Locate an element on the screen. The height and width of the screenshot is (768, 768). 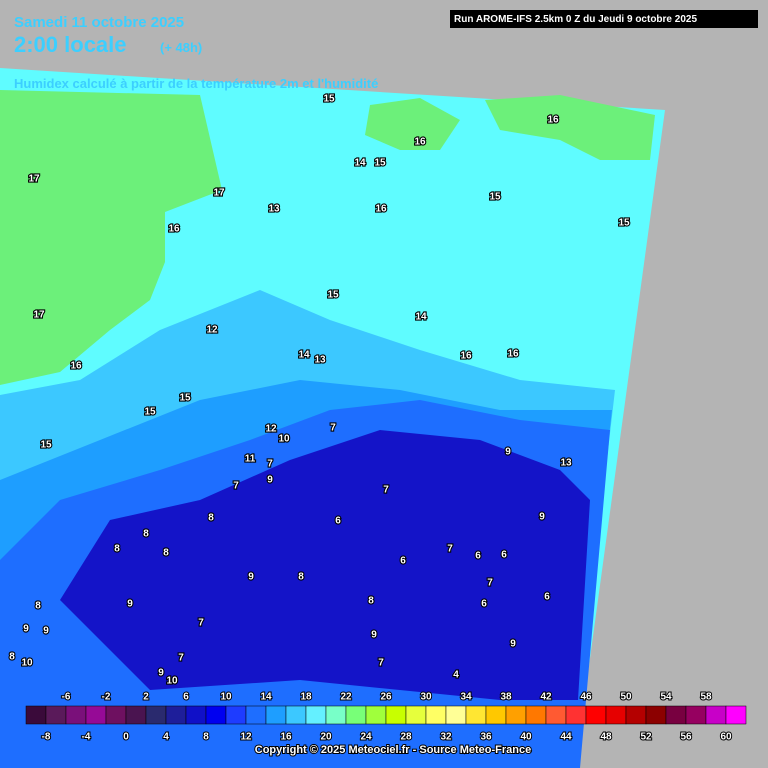
colorbar-label: -2 is located at coordinates (106, 697).